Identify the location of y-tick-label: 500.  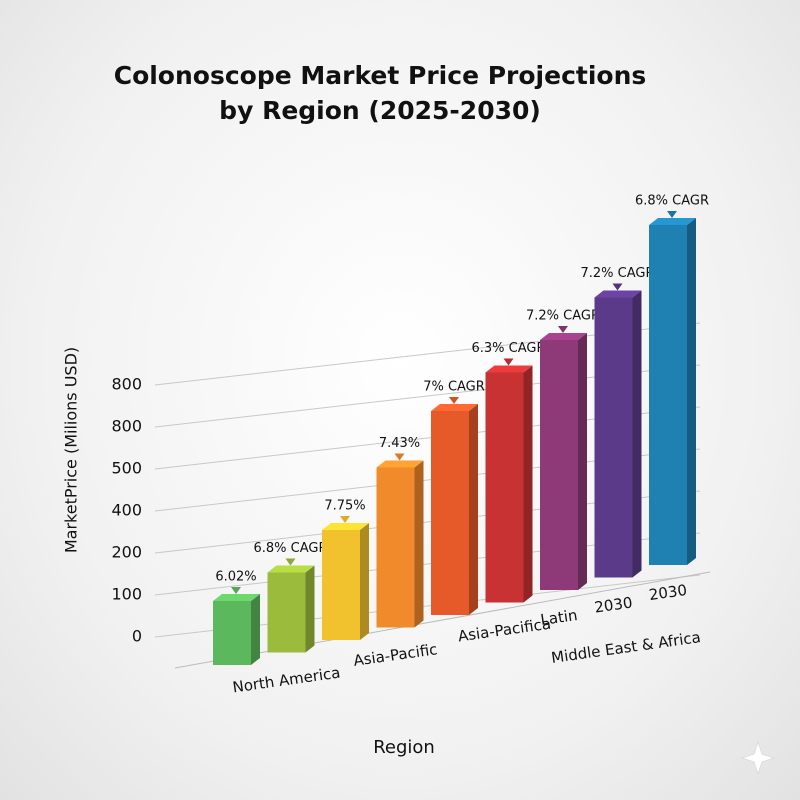
(126, 468).